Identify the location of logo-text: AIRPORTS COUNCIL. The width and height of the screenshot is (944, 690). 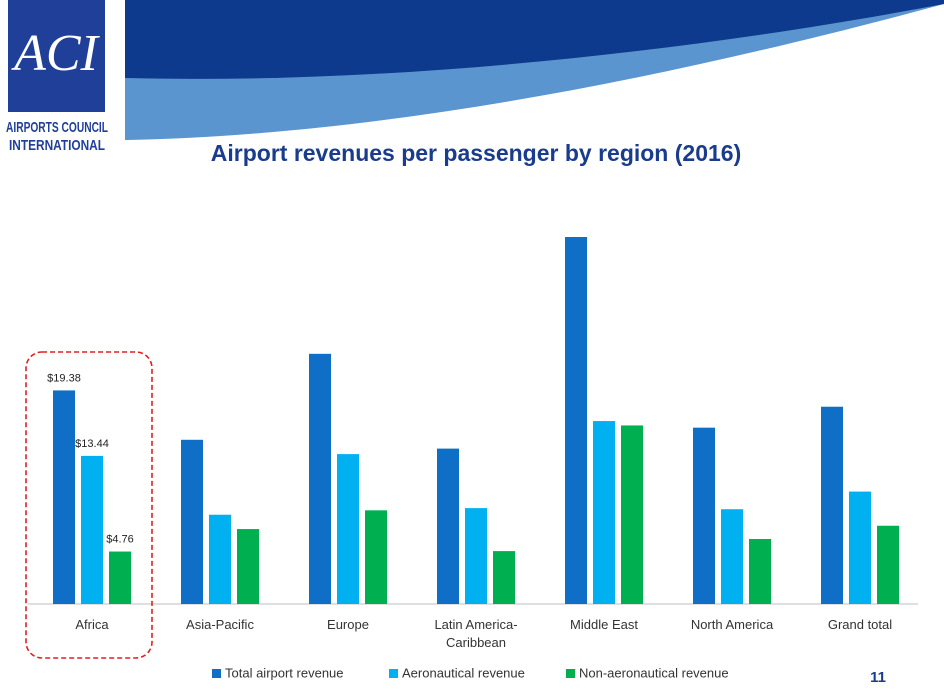
(57, 127).